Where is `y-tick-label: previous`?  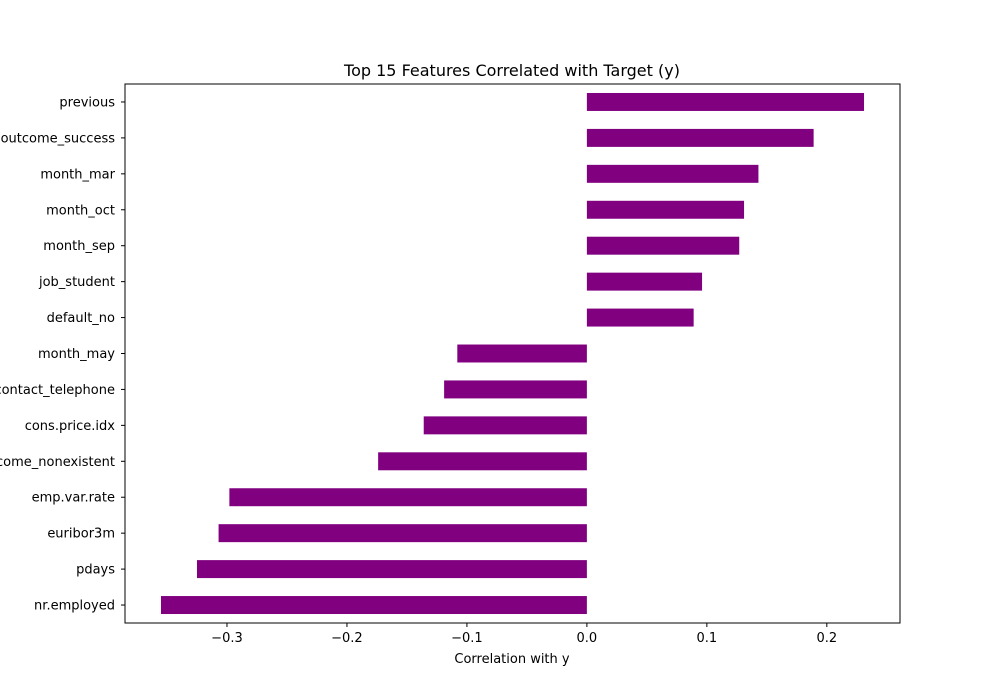
y-tick-label: previous is located at coordinates (87, 102).